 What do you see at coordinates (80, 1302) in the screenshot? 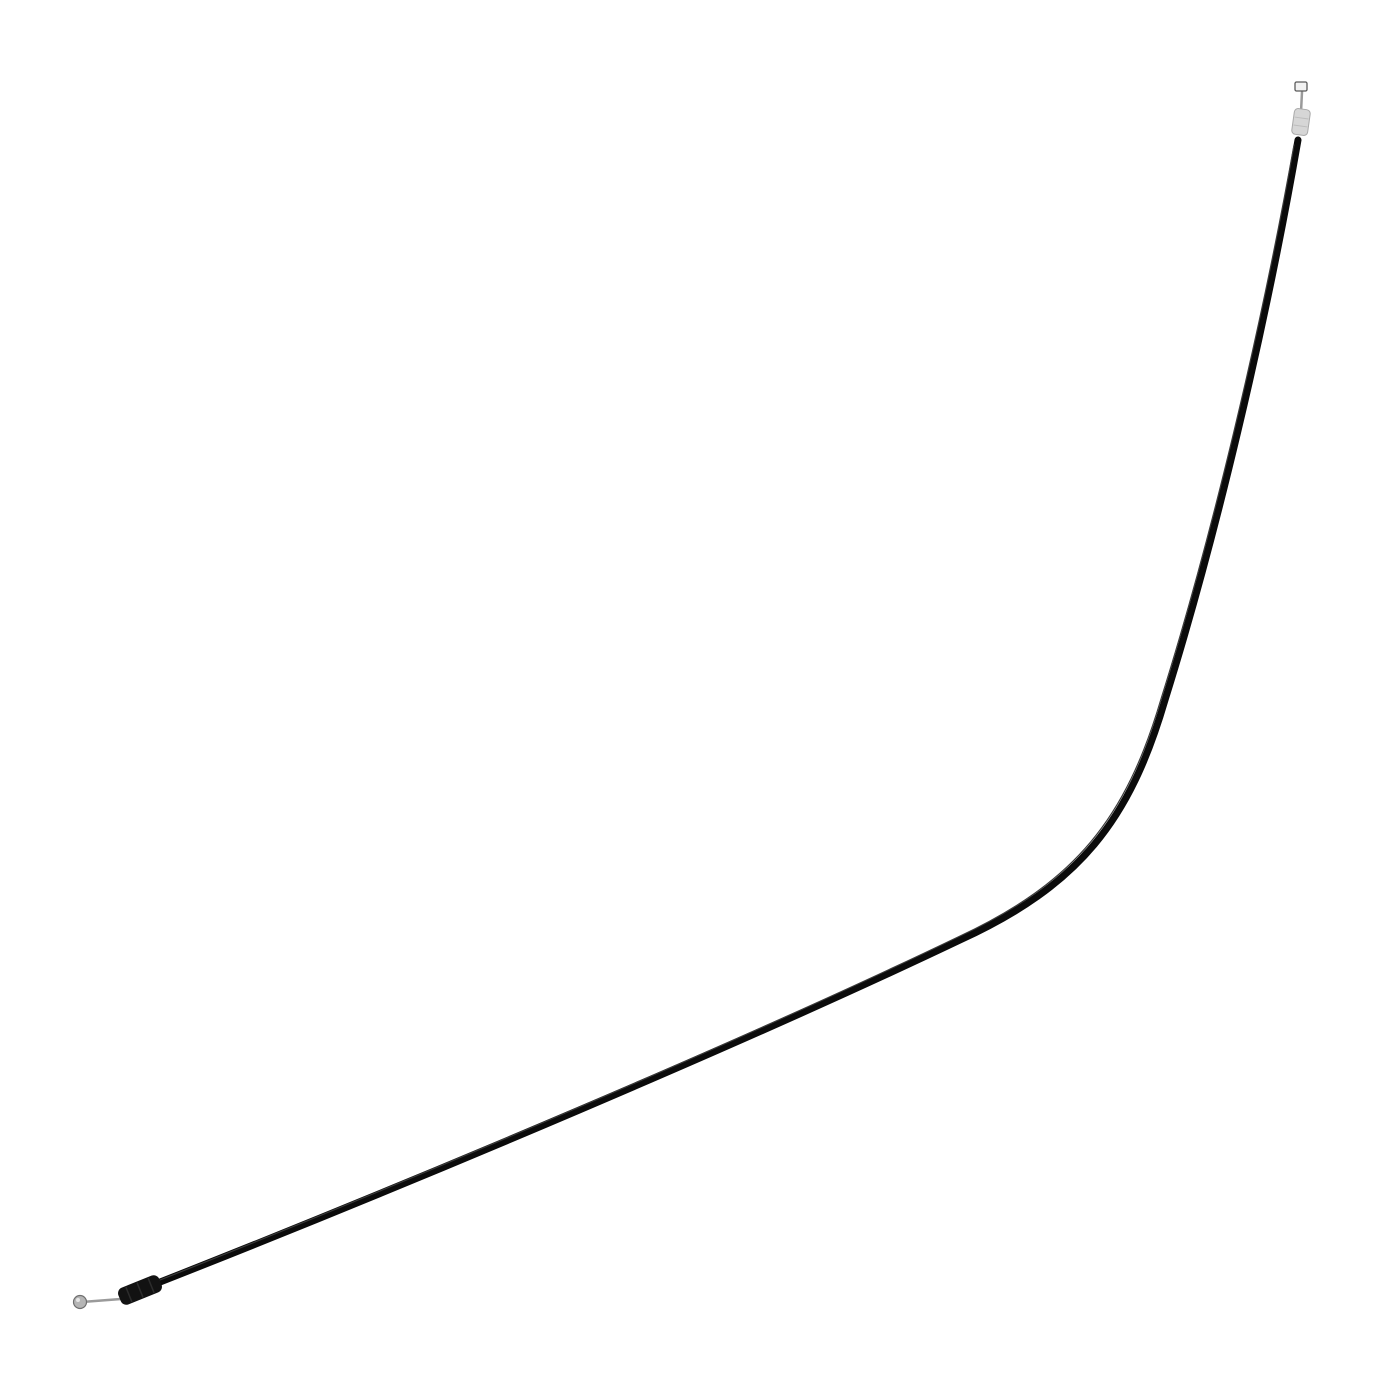
I see `ball-end-fitting` at bounding box center [80, 1302].